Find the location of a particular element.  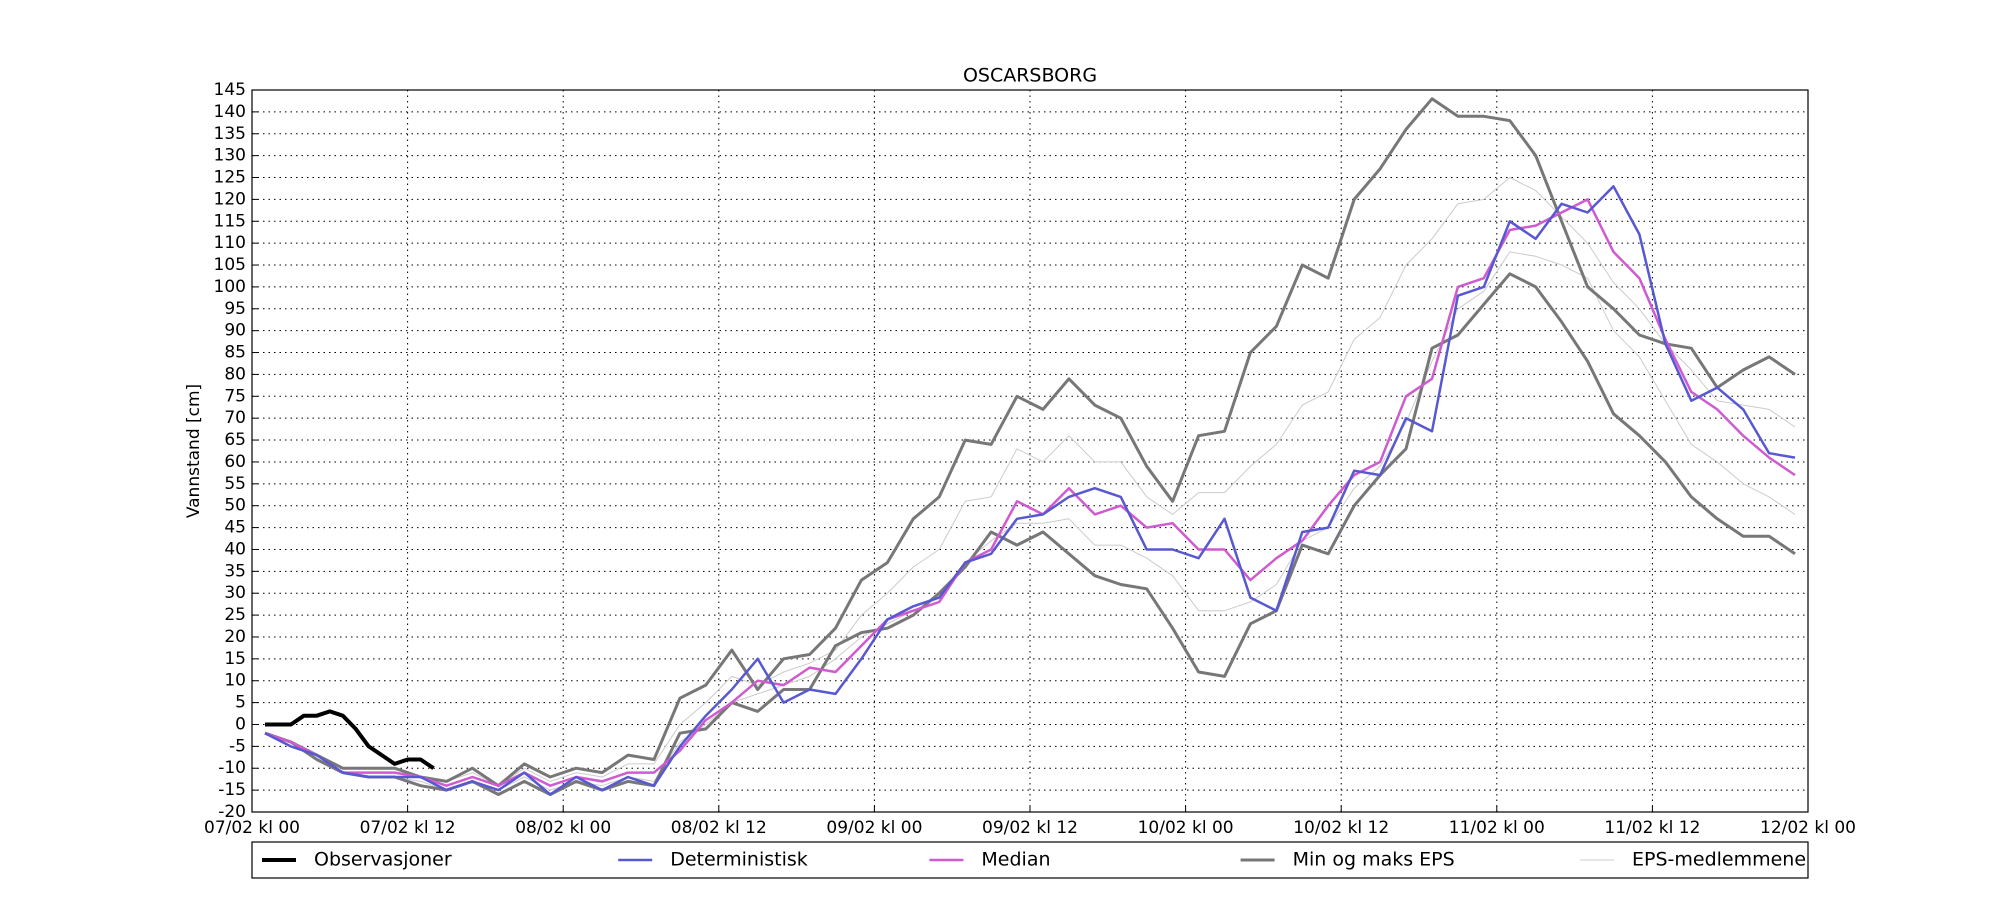

x-tick-label: 09/02 kl 00 is located at coordinates (874, 828).